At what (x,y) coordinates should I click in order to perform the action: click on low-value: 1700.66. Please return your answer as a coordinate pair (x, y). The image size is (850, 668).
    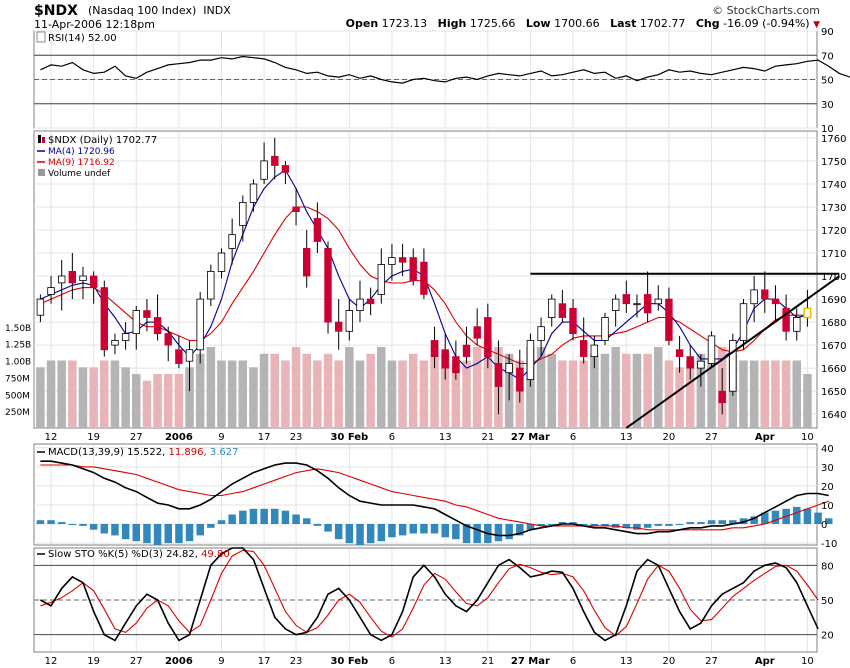
    Looking at the image, I should click on (577, 23).